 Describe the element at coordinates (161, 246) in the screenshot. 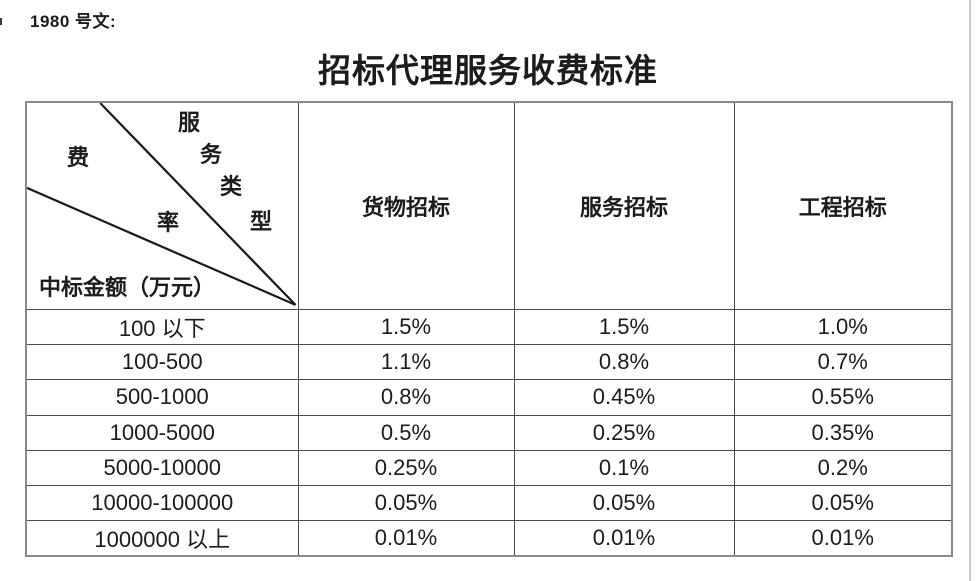

I see `diagonal-line-lower` at that location.